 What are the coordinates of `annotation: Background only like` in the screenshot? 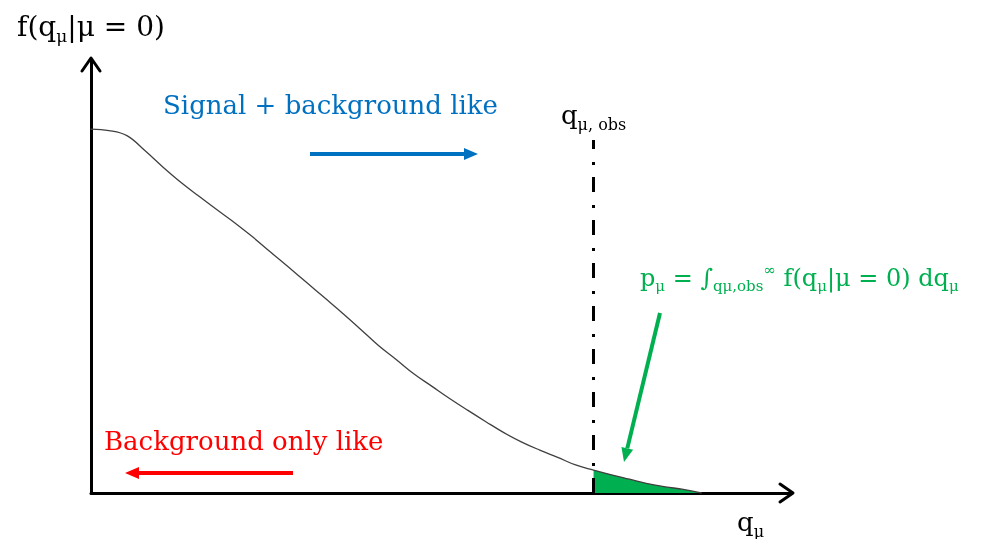 It's located at (244, 441).